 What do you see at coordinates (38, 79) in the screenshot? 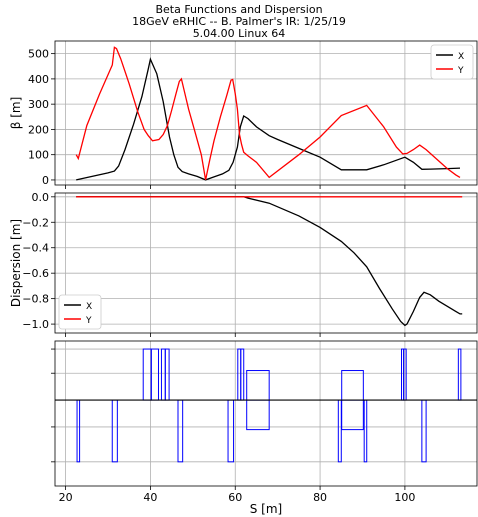
I see `y-tick-label-4: 400` at bounding box center [38, 79].